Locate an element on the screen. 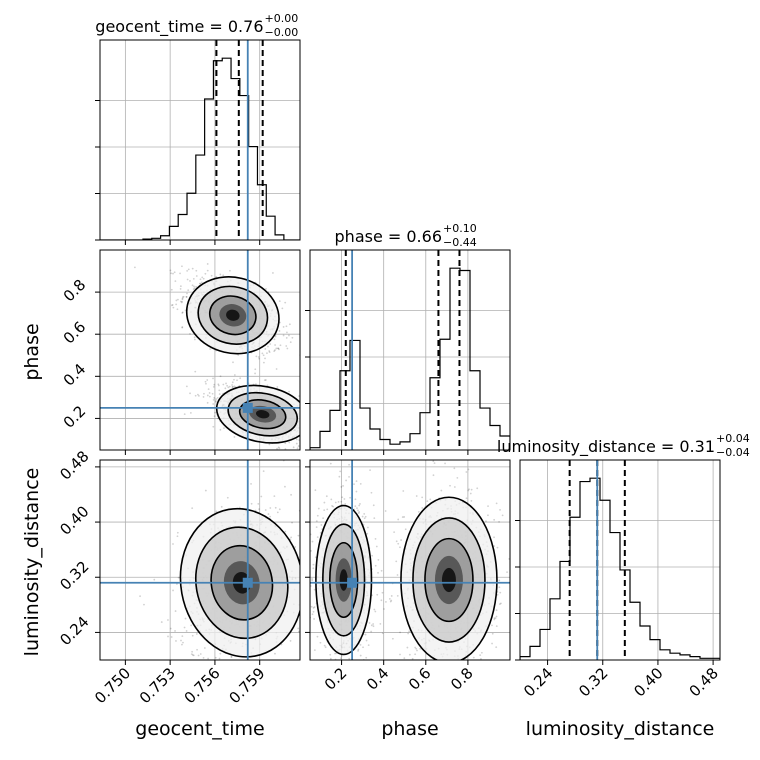 The height and width of the screenshot is (760, 760). pair-panel-phase-luminosity-distance is located at coordinates (419, 583).